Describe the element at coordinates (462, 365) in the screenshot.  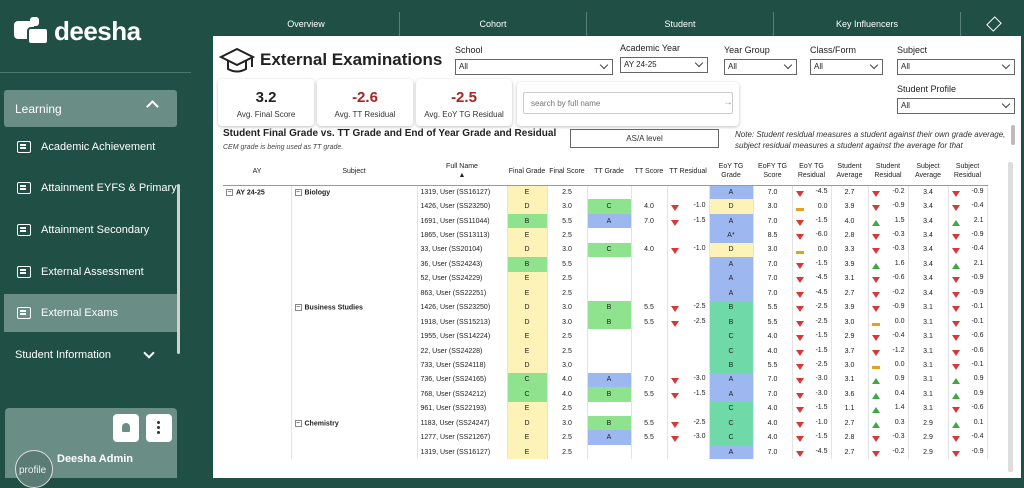
I see `full-name-cell: 733, User (SS24118)` at that location.